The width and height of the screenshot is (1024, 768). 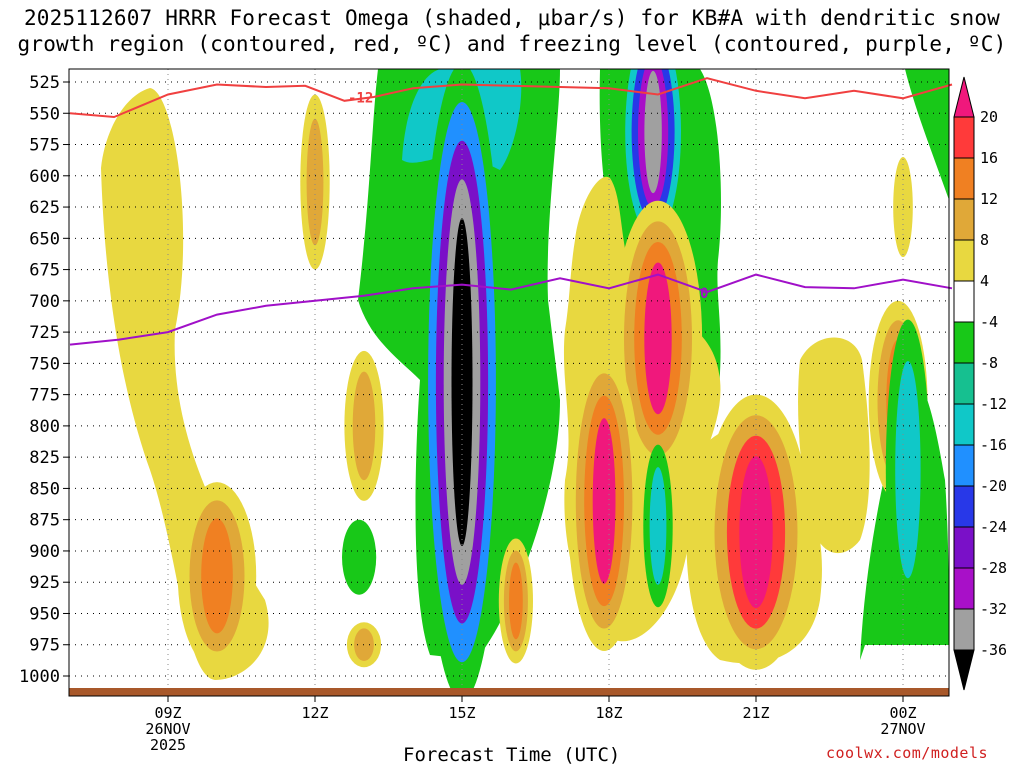 What do you see at coordinates (44, 302) in the screenshot?
I see `y-tick-label-700: 700` at bounding box center [44, 302].